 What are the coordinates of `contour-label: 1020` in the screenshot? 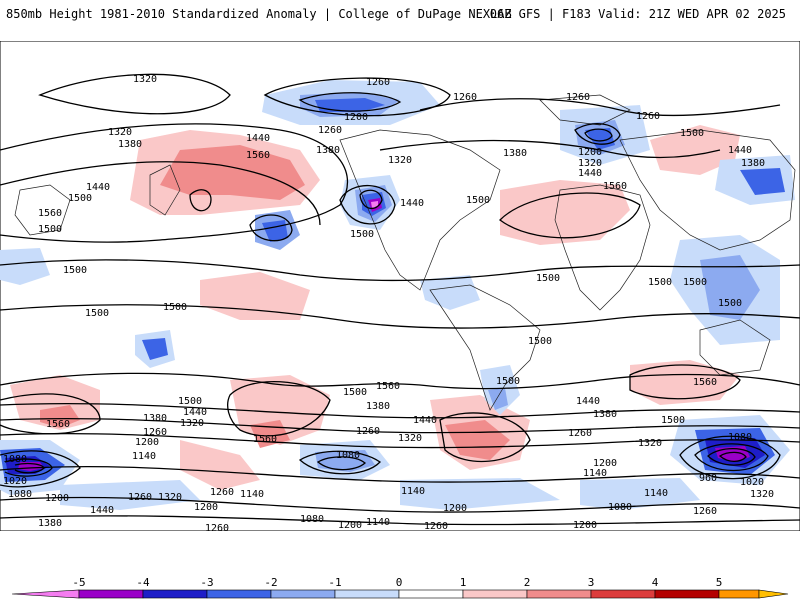 It's located at (752, 482).